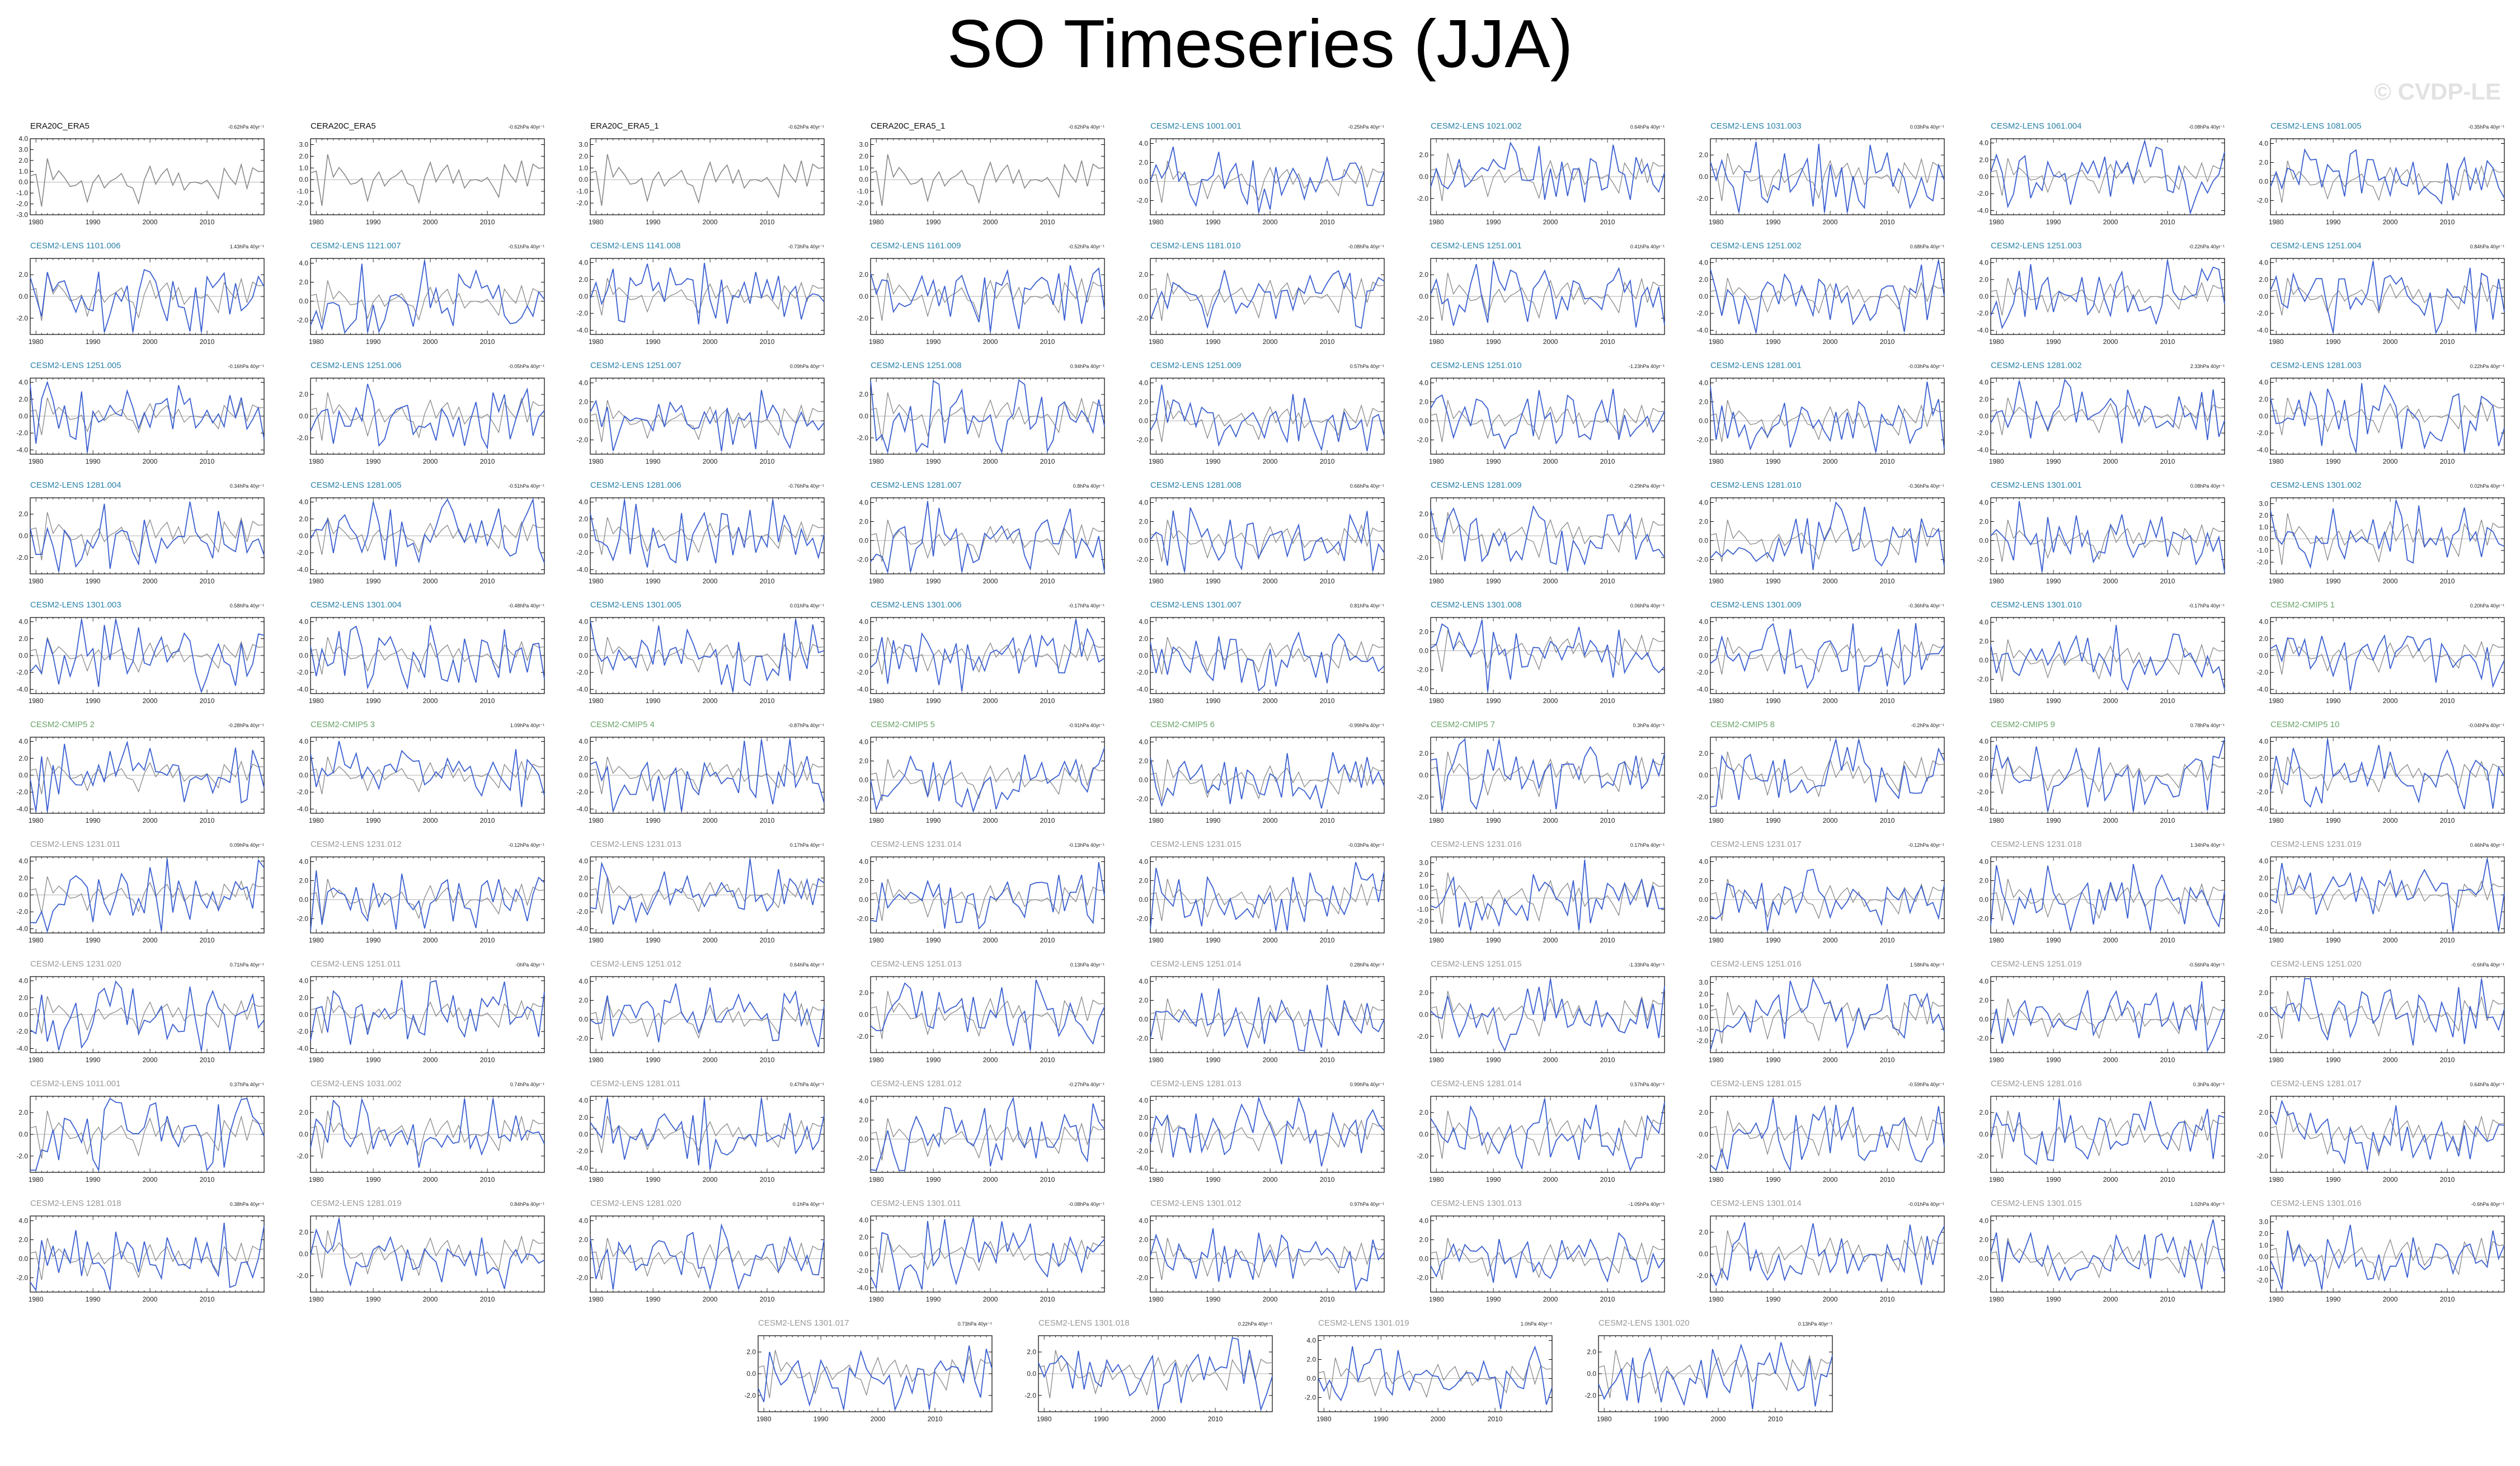 The width and height of the screenshot is (2520, 1466). What do you see at coordinates (1367, 366) in the screenshot?
I see `panel-trend: 0.57hPa 40yr⁻¹` at bounding box center [1367, 366].